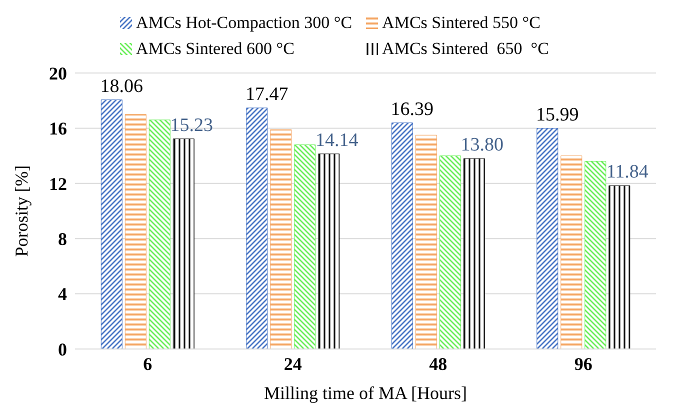 The width and height of the screenshot is (684, 414). What do you see at coordinates (267, 94) in the screenshot?
I see `data-label: 17.47` at bounding box center [267, 94].